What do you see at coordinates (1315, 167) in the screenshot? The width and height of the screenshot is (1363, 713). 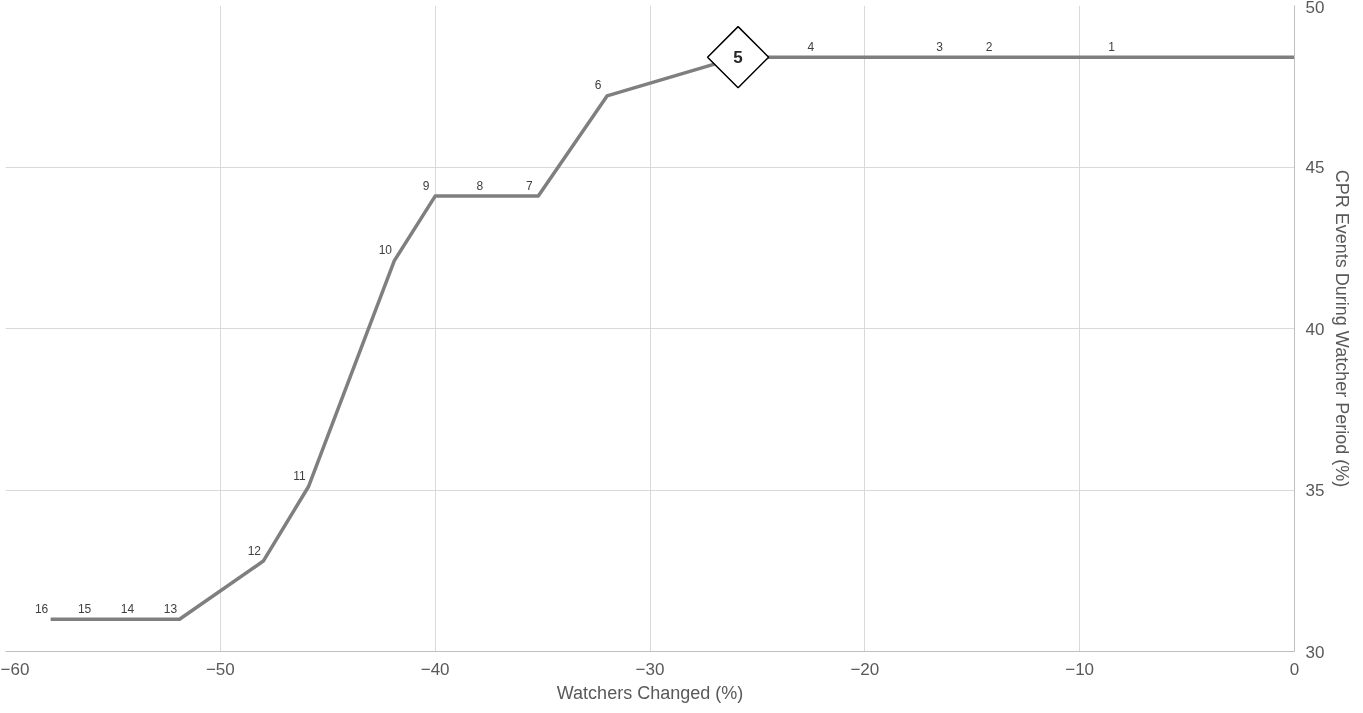 I see `y-tick-label: 45` at bounding box center [1315, 167].